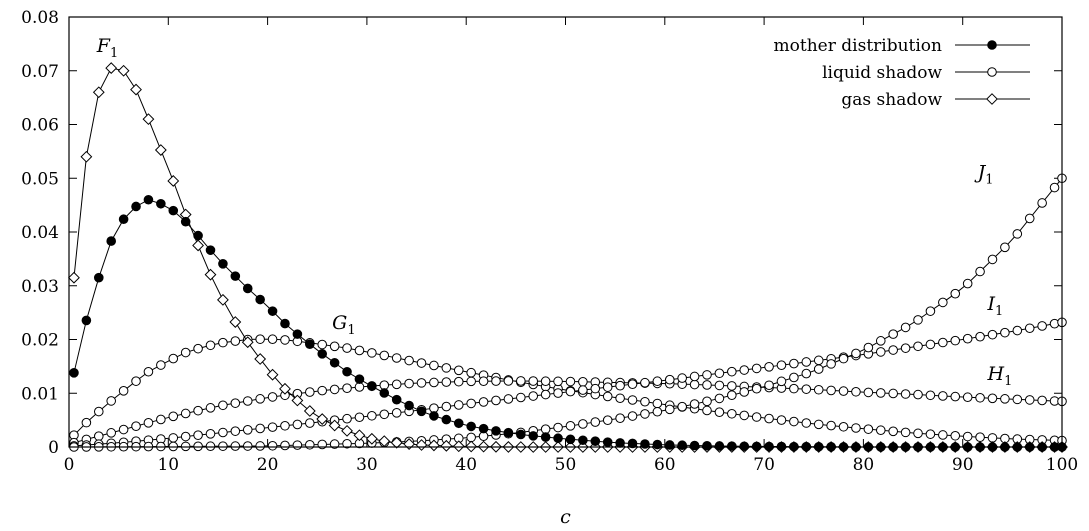  Describe the element at coordinates (963, 465) in the screenshot. I see `x-tick-label: 90` at that location.